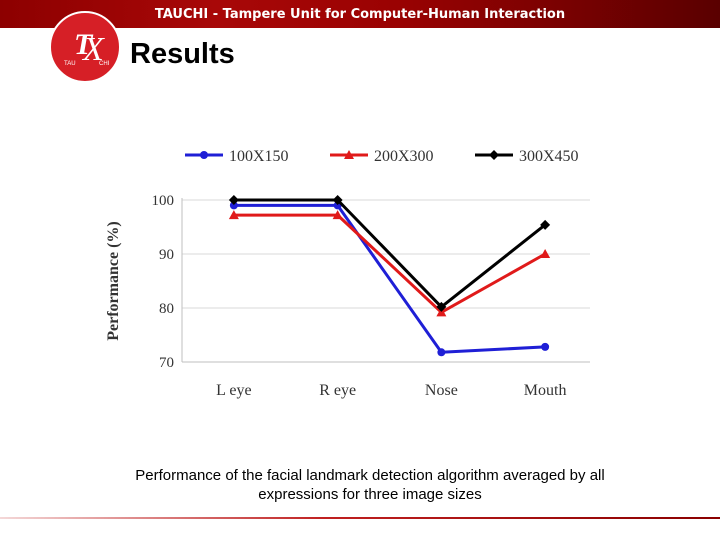 The image size is (720, 540). What do you see at coordinates (404, 156) in the screenshot?
I see `legend-label: 200X300` at bounding box center [404, 156].